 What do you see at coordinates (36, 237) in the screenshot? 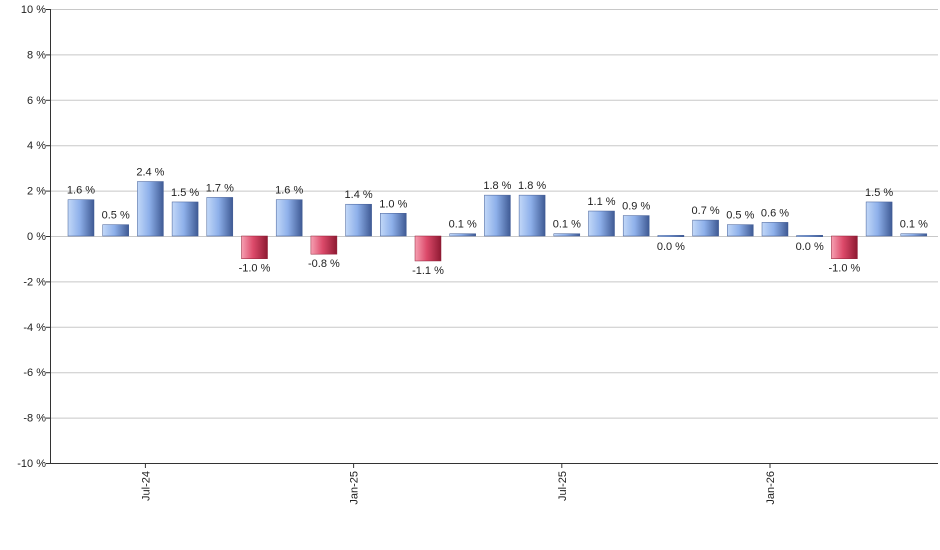
I see `y-tick-label: 0 %` at bounding box center [36, 237].